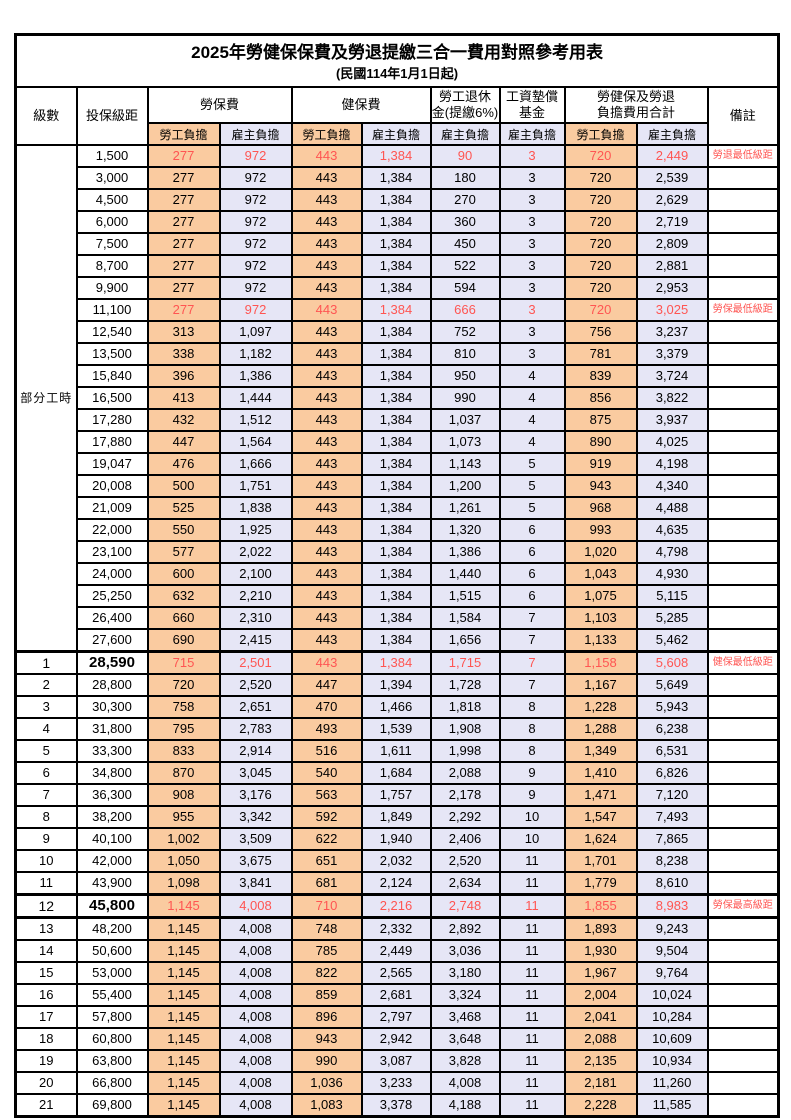 This screenshot has width=791, height=1120. I want to click on header-labor-group: 勞保費, so click(219, 105).